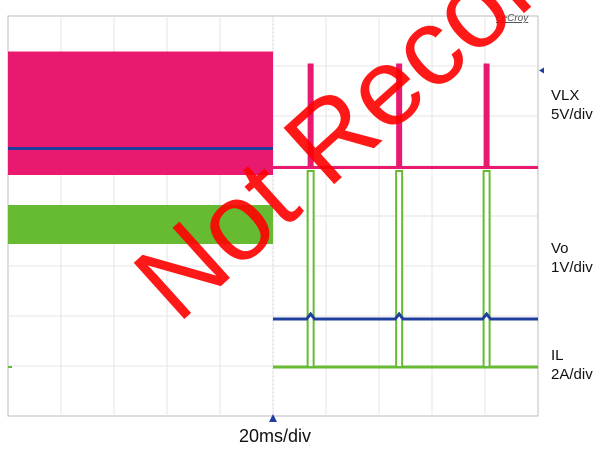 The width and height of the screenshot is (606, 458). Describe the element at coordinates (572, 114) in the screenshot. I see `vlx-scale: 5V/div` at that location.